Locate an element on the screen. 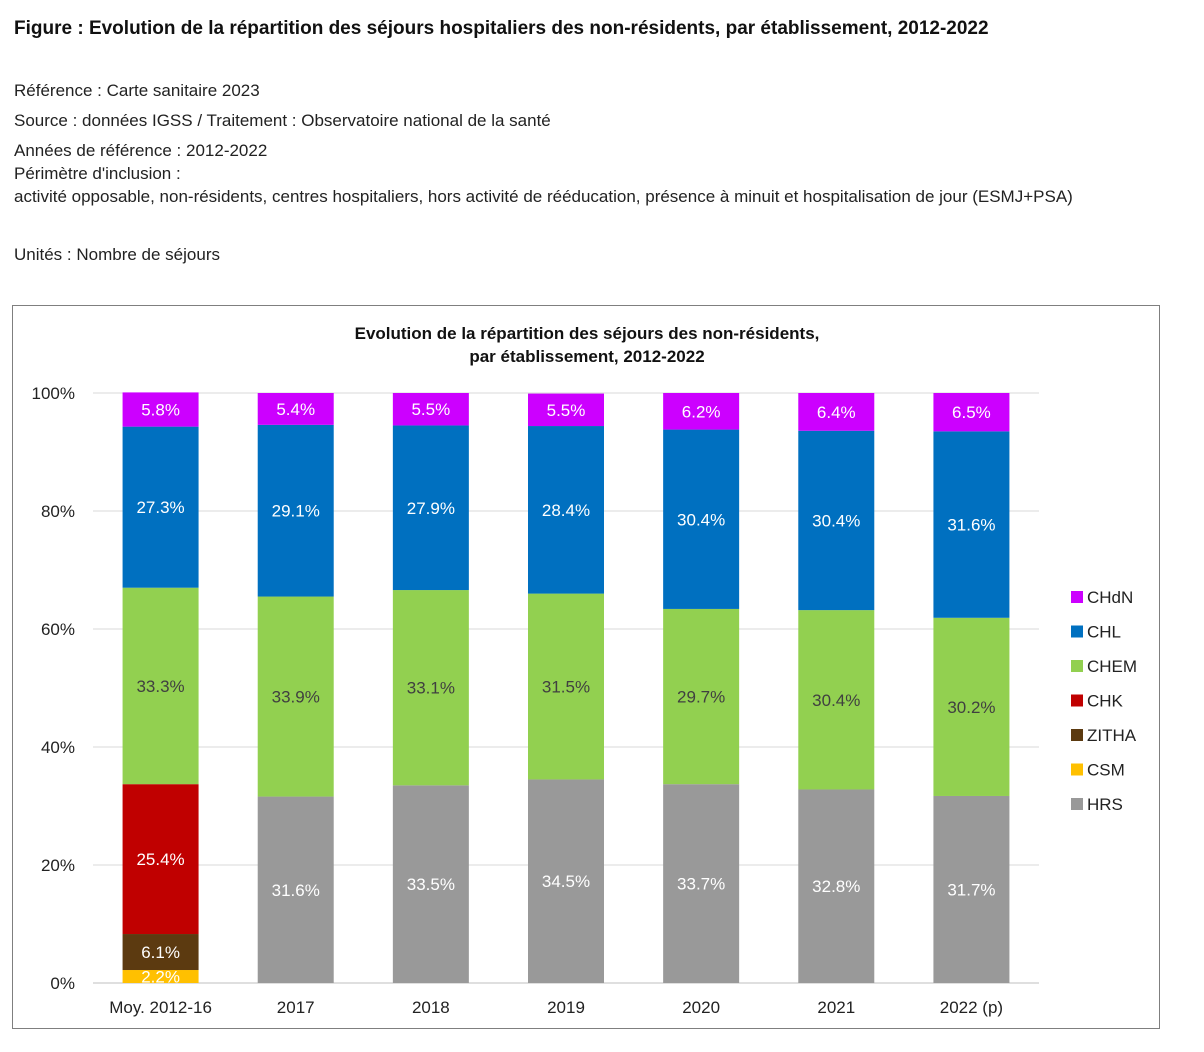 This screenshot has width=1204, height=1052. data-label-chk: 25.4% is located at coordinates (160, 859).